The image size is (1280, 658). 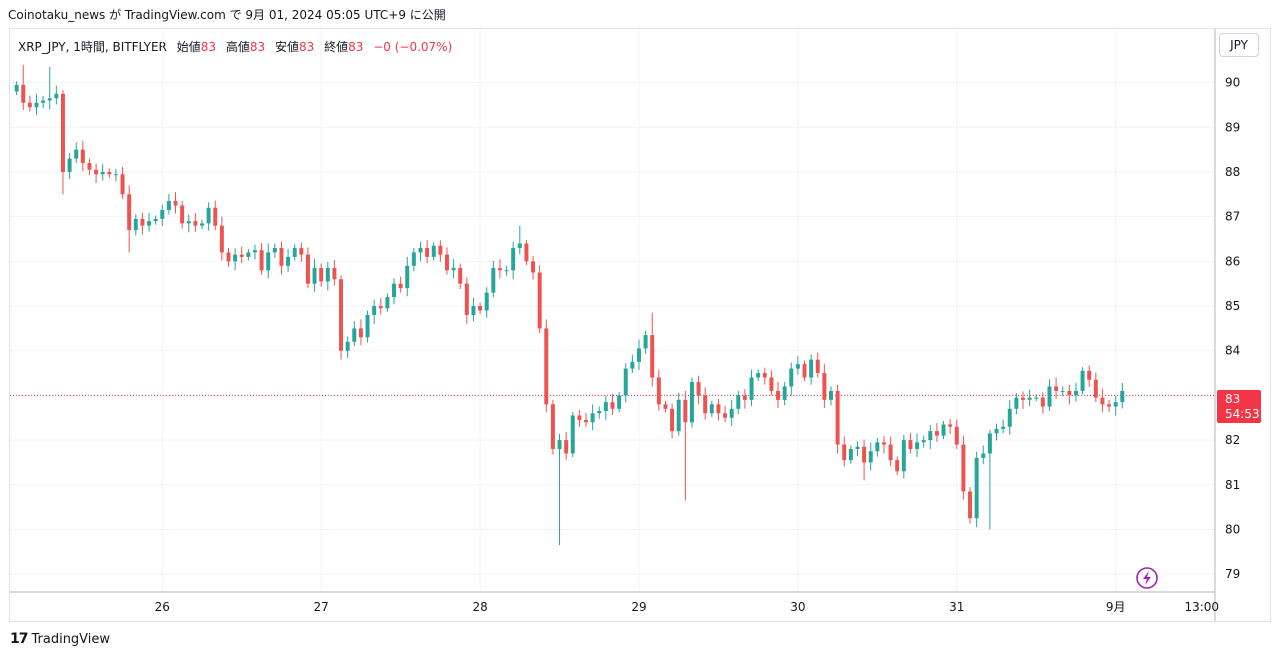 I want to click on low-value: 83, so click(x=306, y=47).